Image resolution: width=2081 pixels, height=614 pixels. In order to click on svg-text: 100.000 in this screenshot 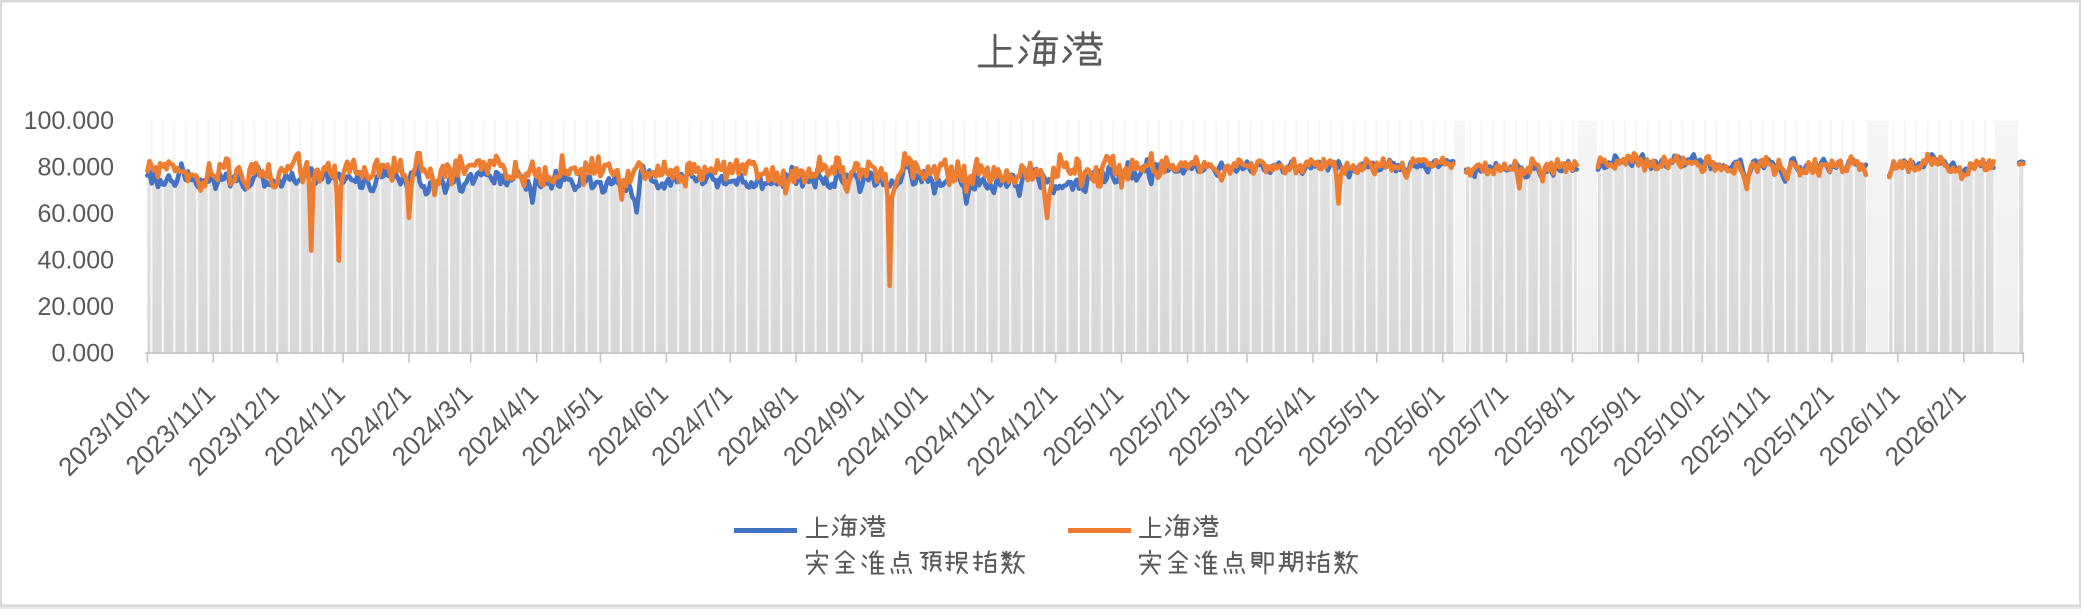, I will do `click(69, 121)`.